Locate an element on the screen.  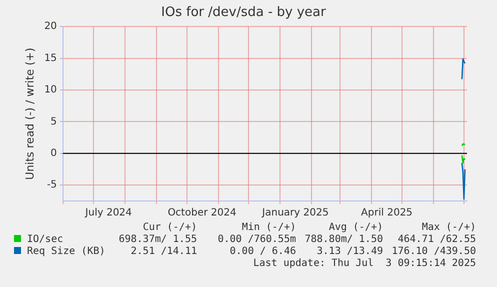
legend-label: Req Size (KB) is located at coordinates (66, 251).